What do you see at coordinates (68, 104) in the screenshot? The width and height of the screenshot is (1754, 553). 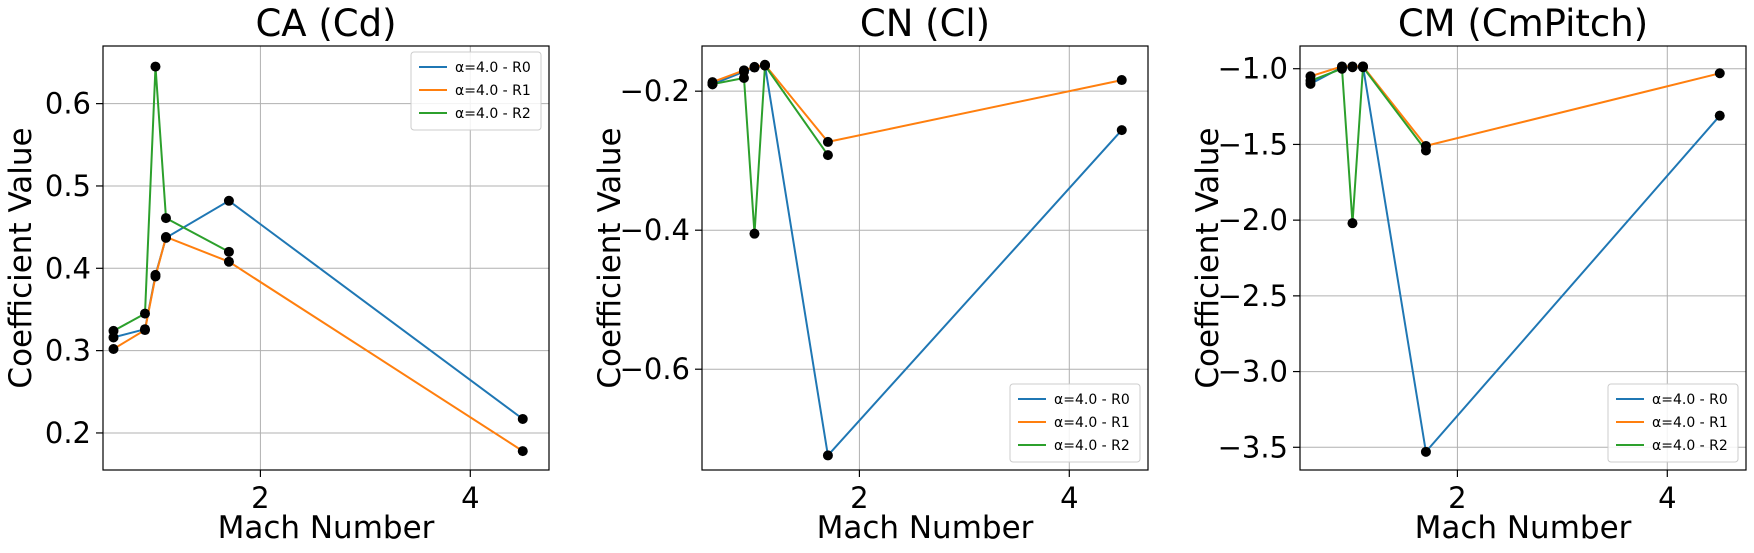 I see `y-tick-label: 0.6` at bounding box center [68, 104].